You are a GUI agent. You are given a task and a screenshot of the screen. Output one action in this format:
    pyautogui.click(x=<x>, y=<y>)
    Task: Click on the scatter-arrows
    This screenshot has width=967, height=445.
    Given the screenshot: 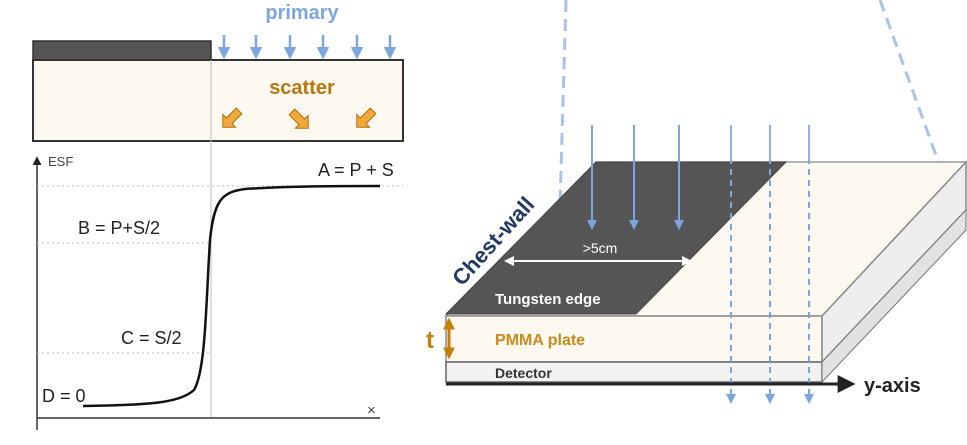 What is the action you would take?
    pyautogui.click(x=299, y=118)
    